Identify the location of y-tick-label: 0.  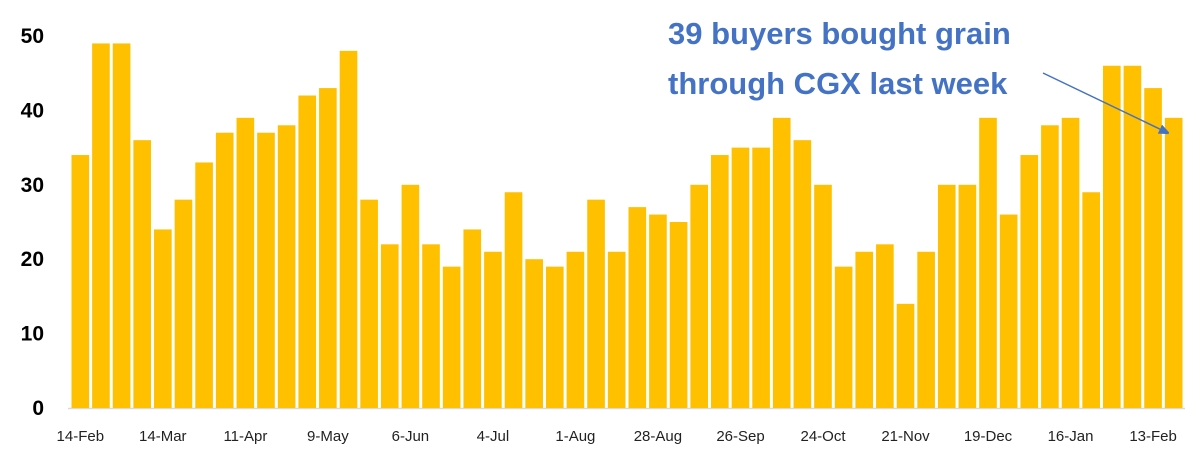
(38, 408).